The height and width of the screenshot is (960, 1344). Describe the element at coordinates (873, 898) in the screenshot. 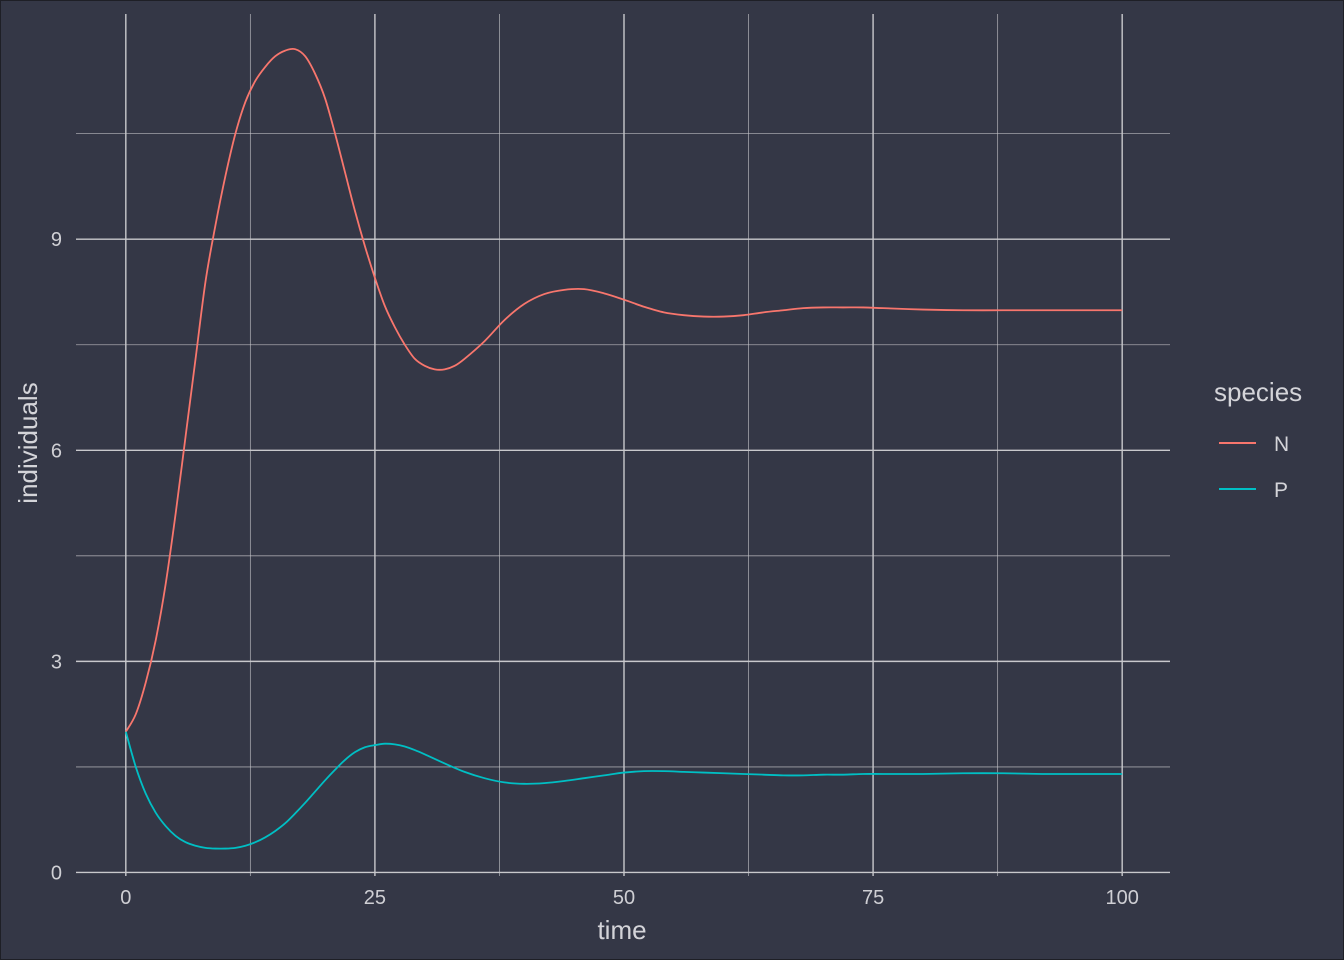

I see `x-tick-label: 75` at that location.